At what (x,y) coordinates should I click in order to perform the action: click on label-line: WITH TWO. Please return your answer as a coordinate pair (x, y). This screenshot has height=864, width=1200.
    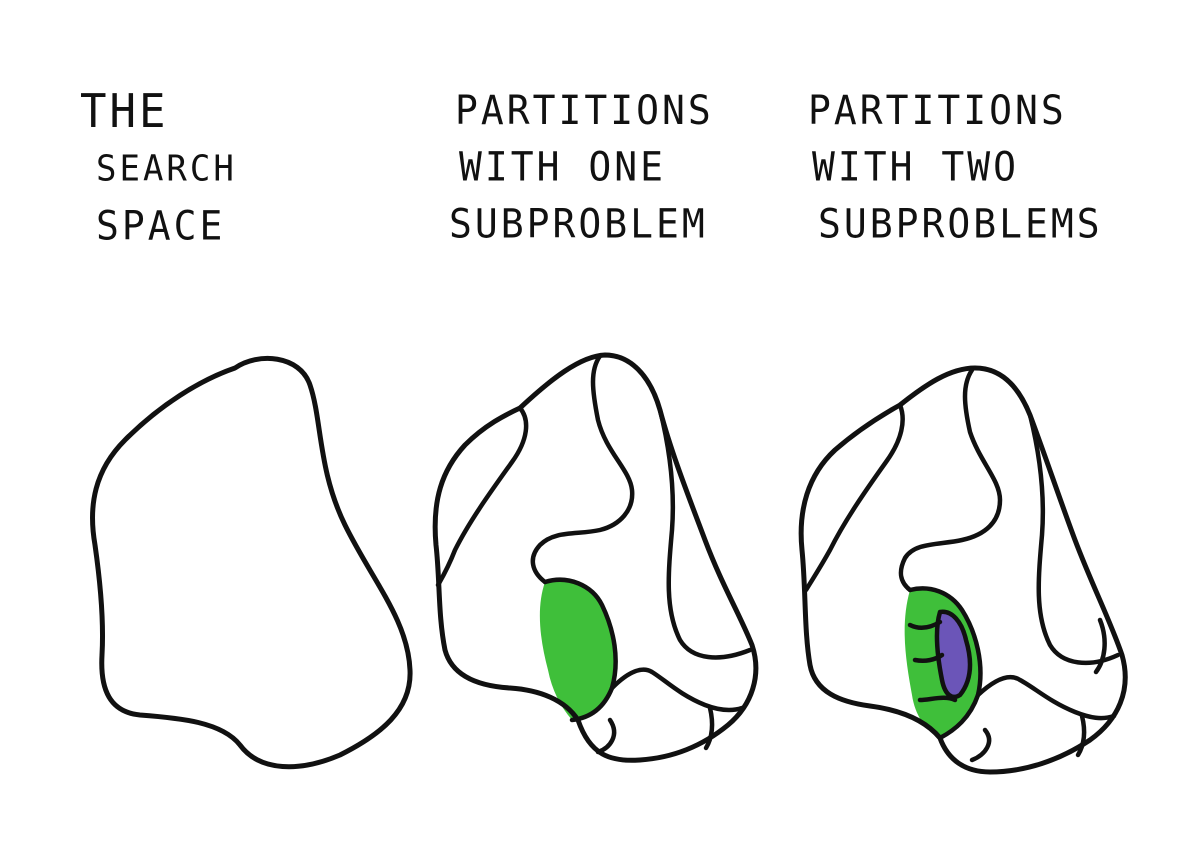
    Looking at the image, I should click on (916, 167).